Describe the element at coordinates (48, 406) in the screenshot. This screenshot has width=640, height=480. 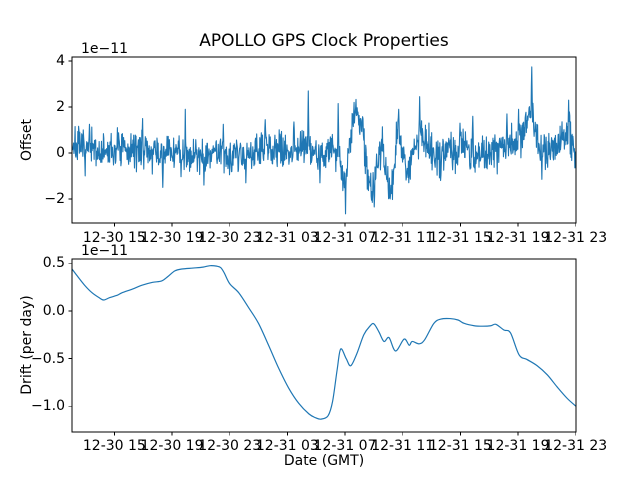
I see `y-tick-label: −1.0` at that location.